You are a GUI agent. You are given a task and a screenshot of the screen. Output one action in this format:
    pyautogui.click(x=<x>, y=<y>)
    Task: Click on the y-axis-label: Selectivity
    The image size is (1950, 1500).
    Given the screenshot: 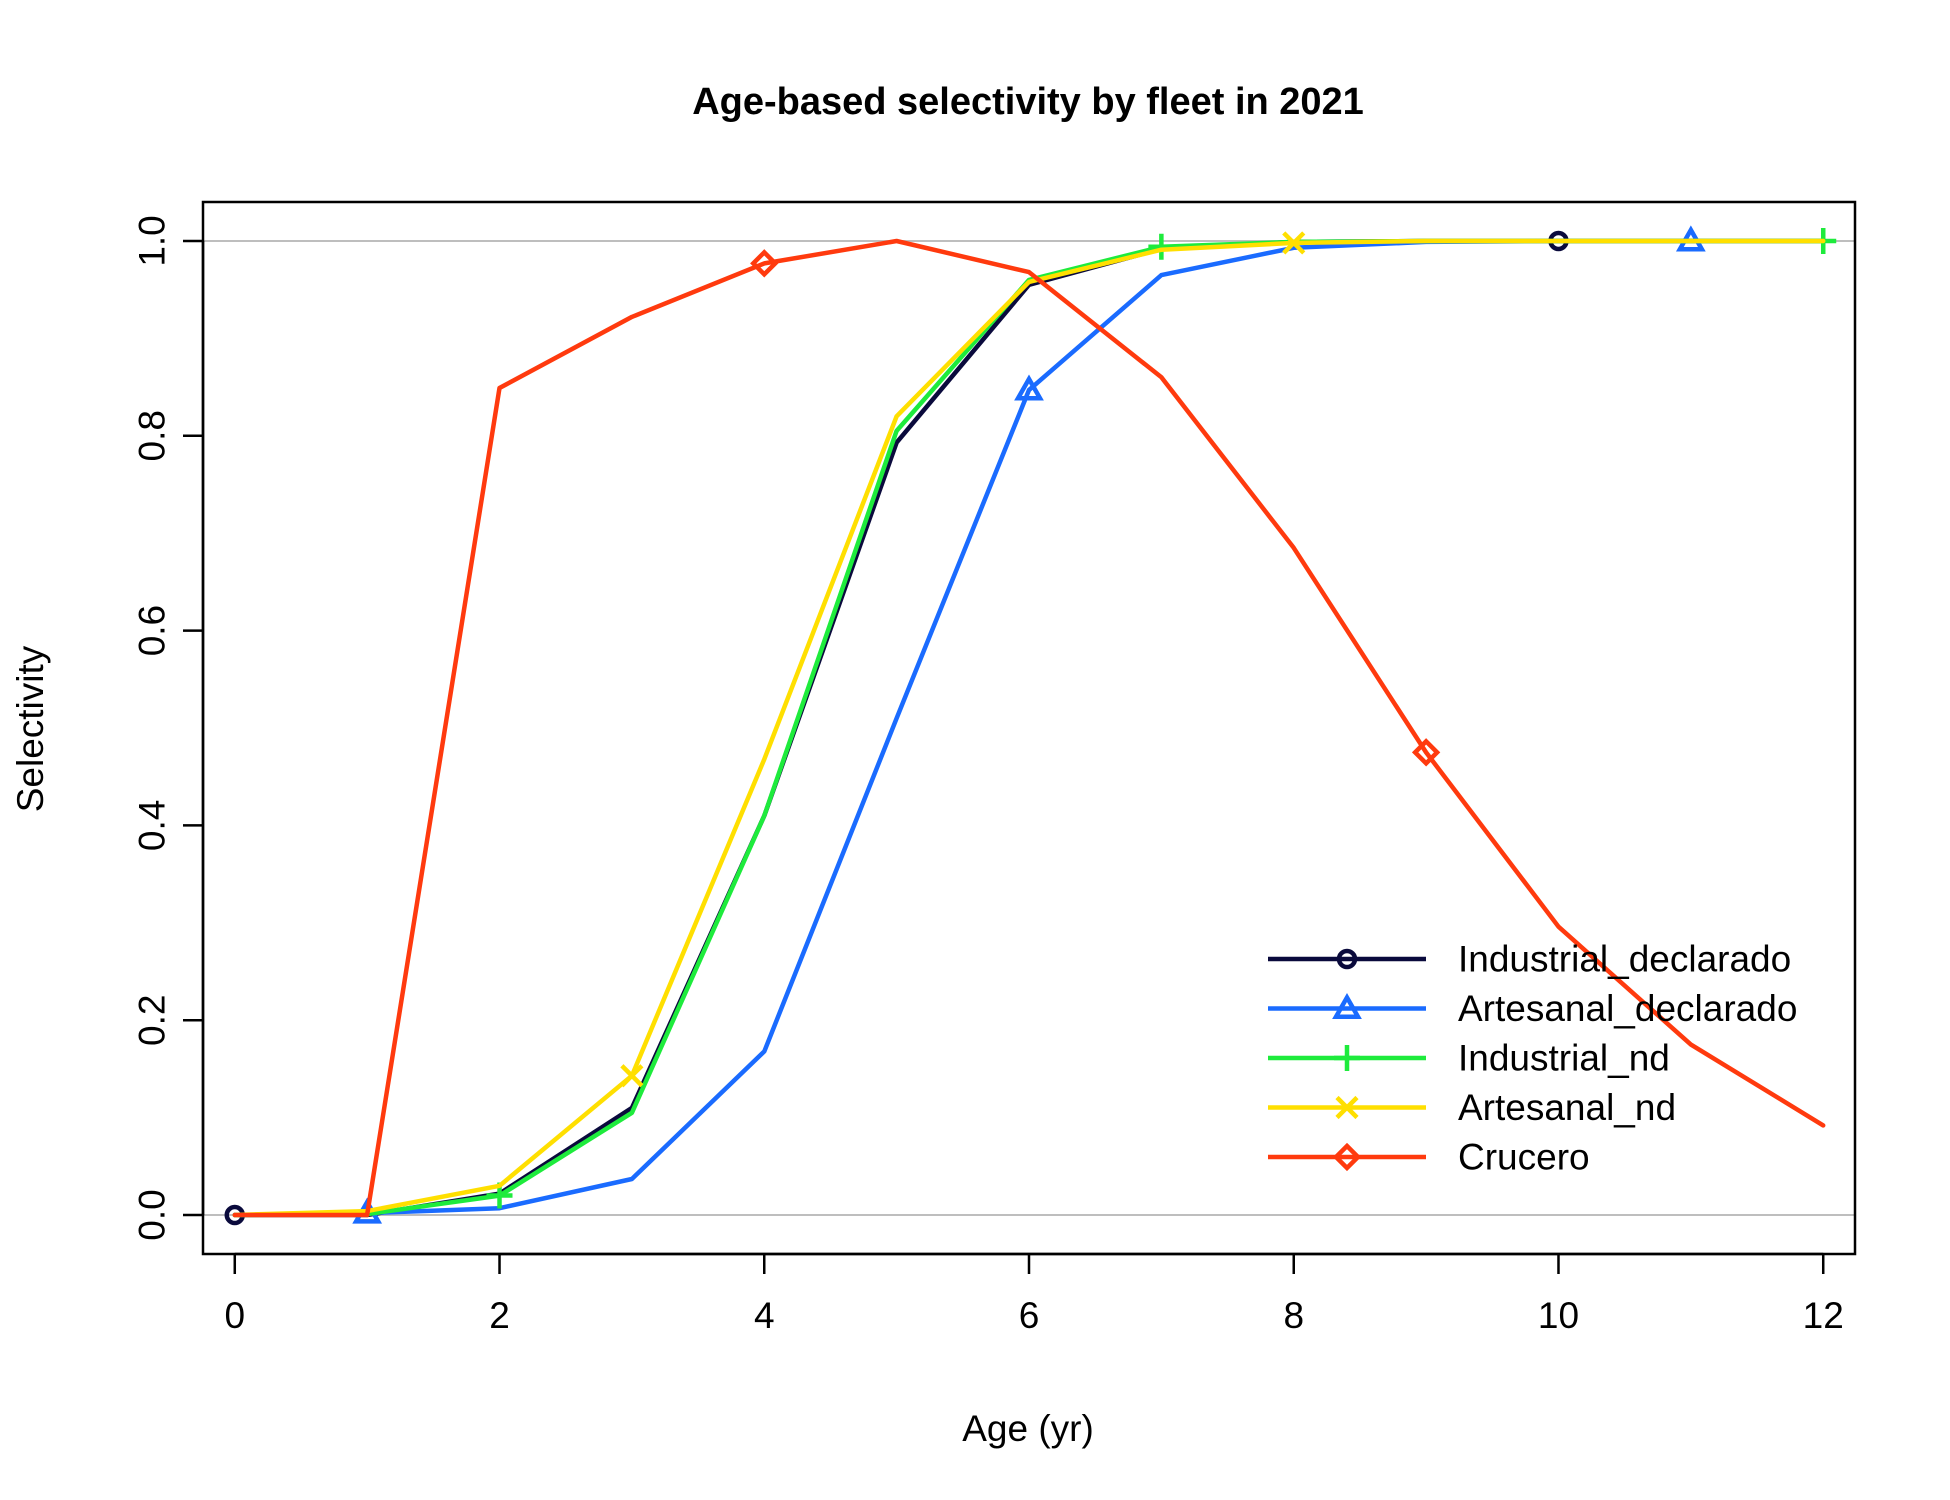 What is the action you would take?
    pyautogui.click(x=30, y=728)
    